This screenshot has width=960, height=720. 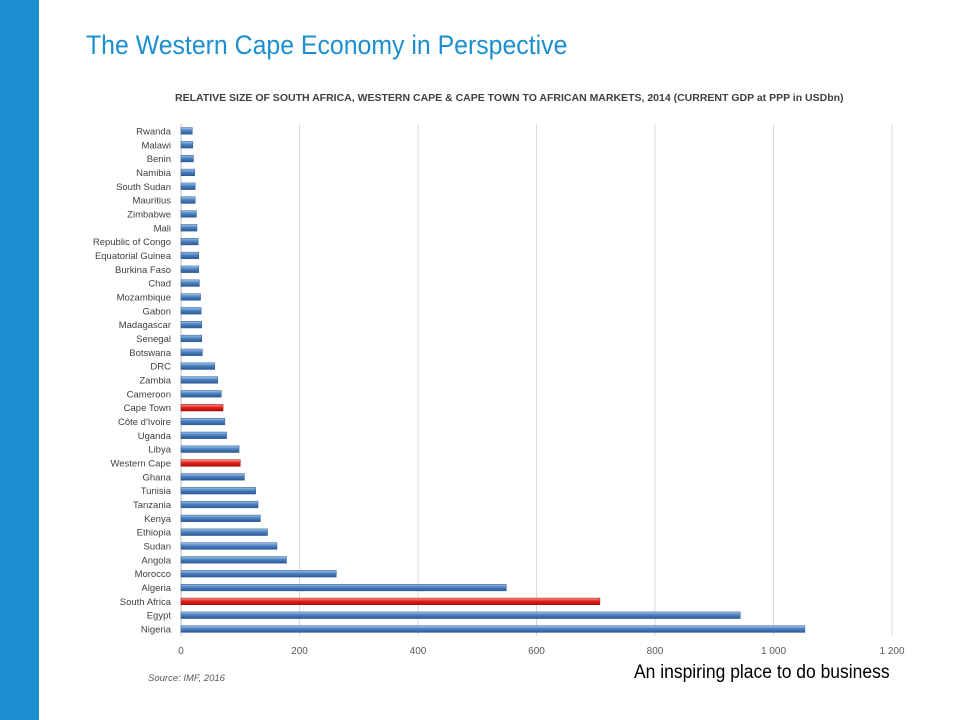 I want to click on category-label: Gabon, so click(x=156, y=311).